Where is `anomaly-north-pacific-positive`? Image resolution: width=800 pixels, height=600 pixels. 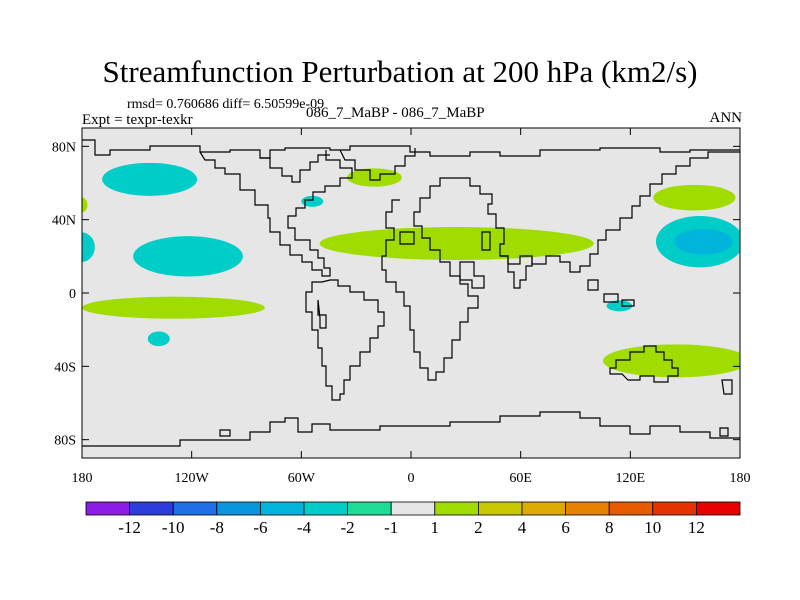 anomaly-north-pacific-positive is located at coordinates (694, 197).